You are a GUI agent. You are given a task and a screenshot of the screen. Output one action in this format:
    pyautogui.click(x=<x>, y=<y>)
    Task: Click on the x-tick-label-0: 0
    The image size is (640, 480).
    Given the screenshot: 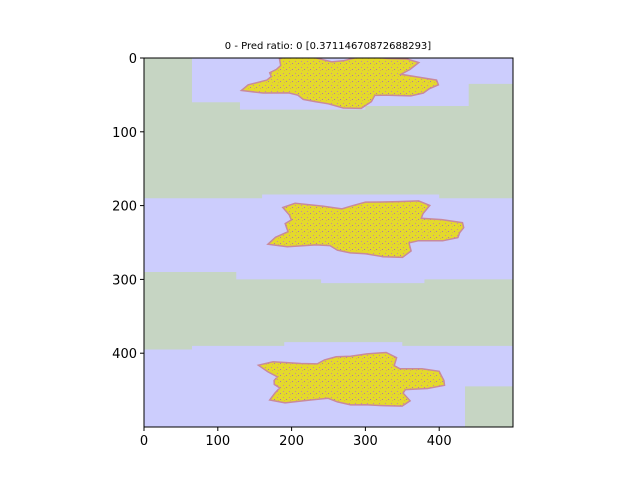 What is the action you would take?
    pyautogui.click(x=144, y=441)
    